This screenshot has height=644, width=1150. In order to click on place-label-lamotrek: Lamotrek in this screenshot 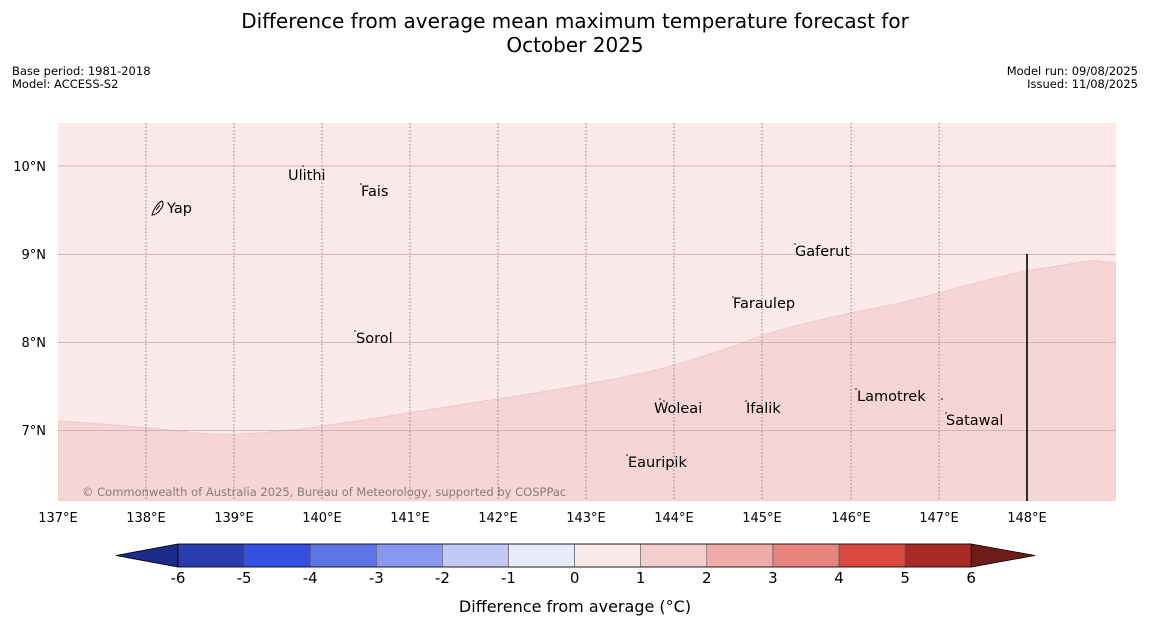, I will do `click(891, 397)`.